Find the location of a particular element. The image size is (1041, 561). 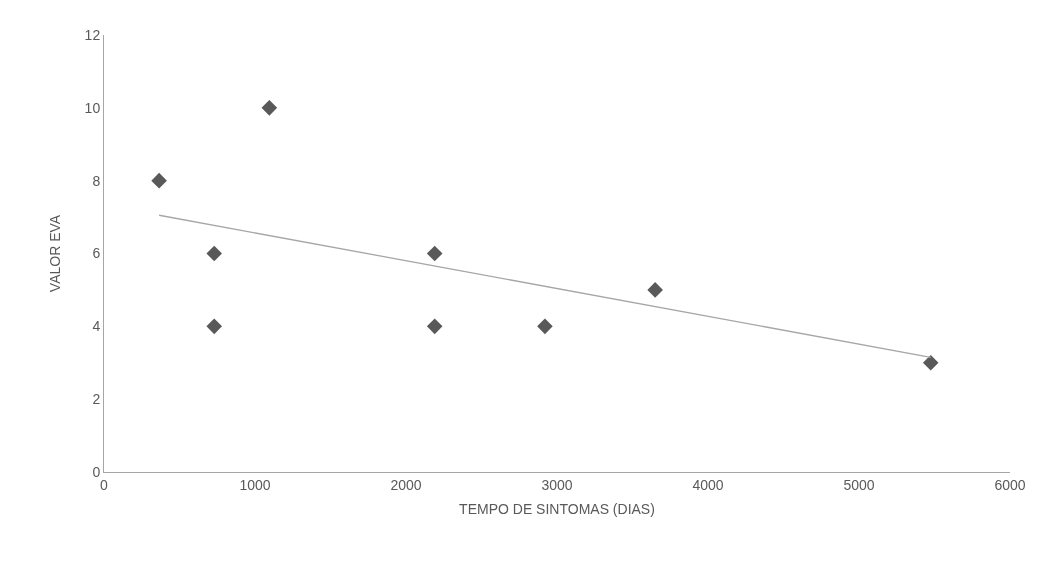

x-tick-label: 5000 is located at coordinates (859, 484).